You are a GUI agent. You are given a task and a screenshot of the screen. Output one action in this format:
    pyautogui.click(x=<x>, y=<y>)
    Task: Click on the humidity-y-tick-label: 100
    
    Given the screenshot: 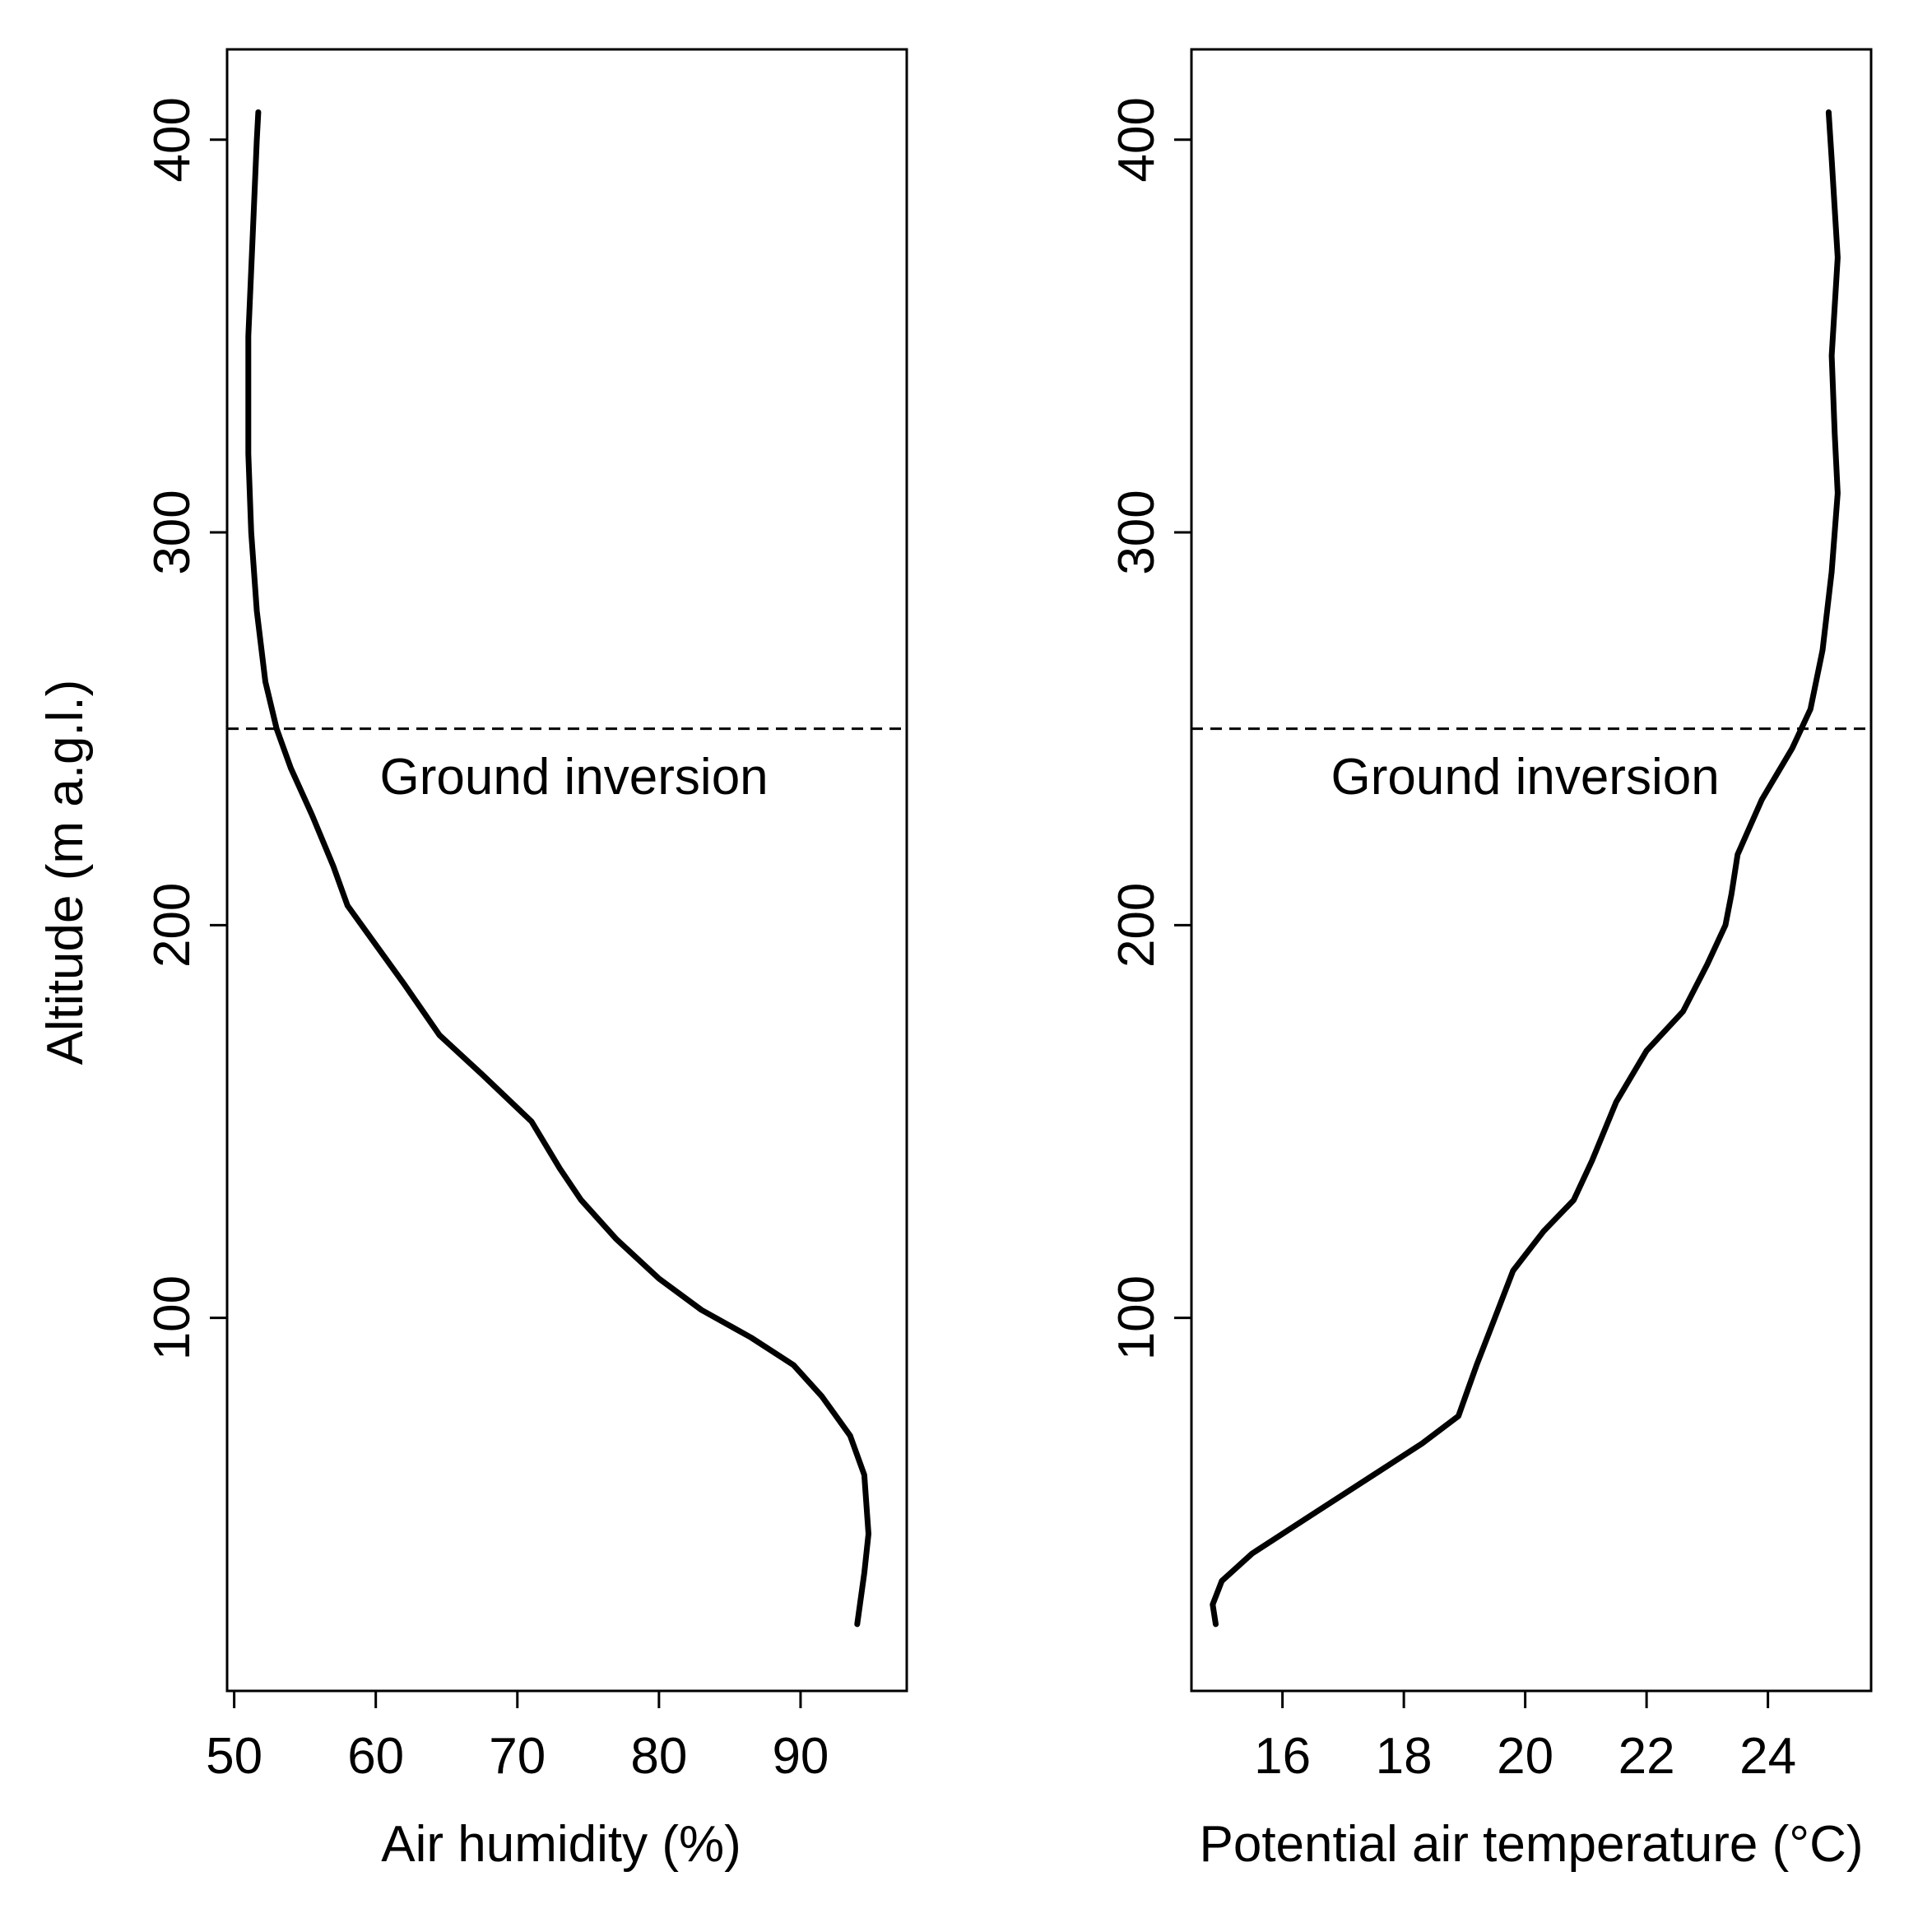 What is the action you would take?
    pyautogui.click(x=172, y=1317)
    